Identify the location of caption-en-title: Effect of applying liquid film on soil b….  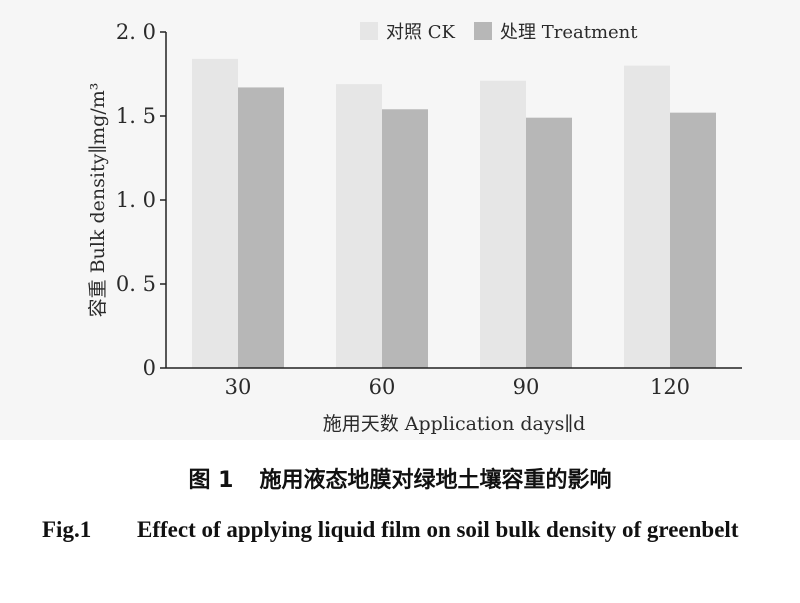
(438, 529).